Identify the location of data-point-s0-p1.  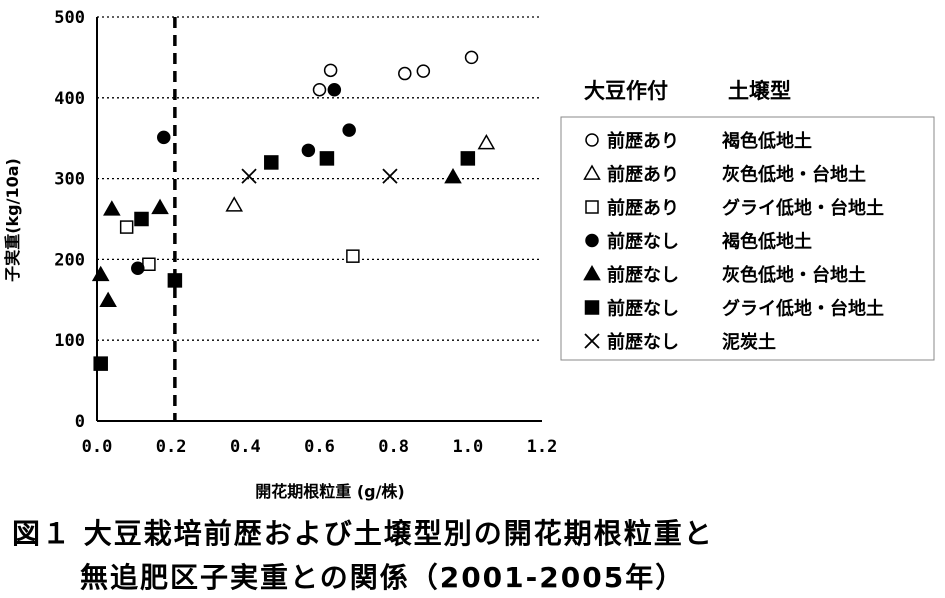
(330, 70).